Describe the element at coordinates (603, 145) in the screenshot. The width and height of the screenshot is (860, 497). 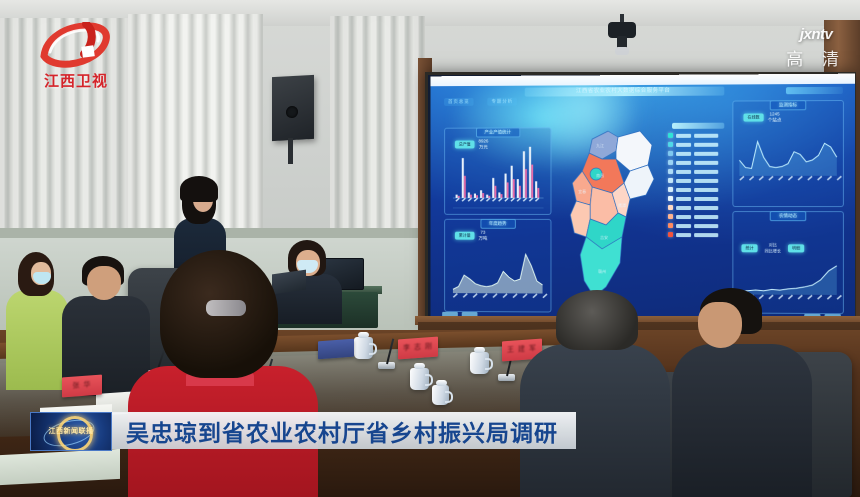
I see `map-region-jiujiang` at that location.